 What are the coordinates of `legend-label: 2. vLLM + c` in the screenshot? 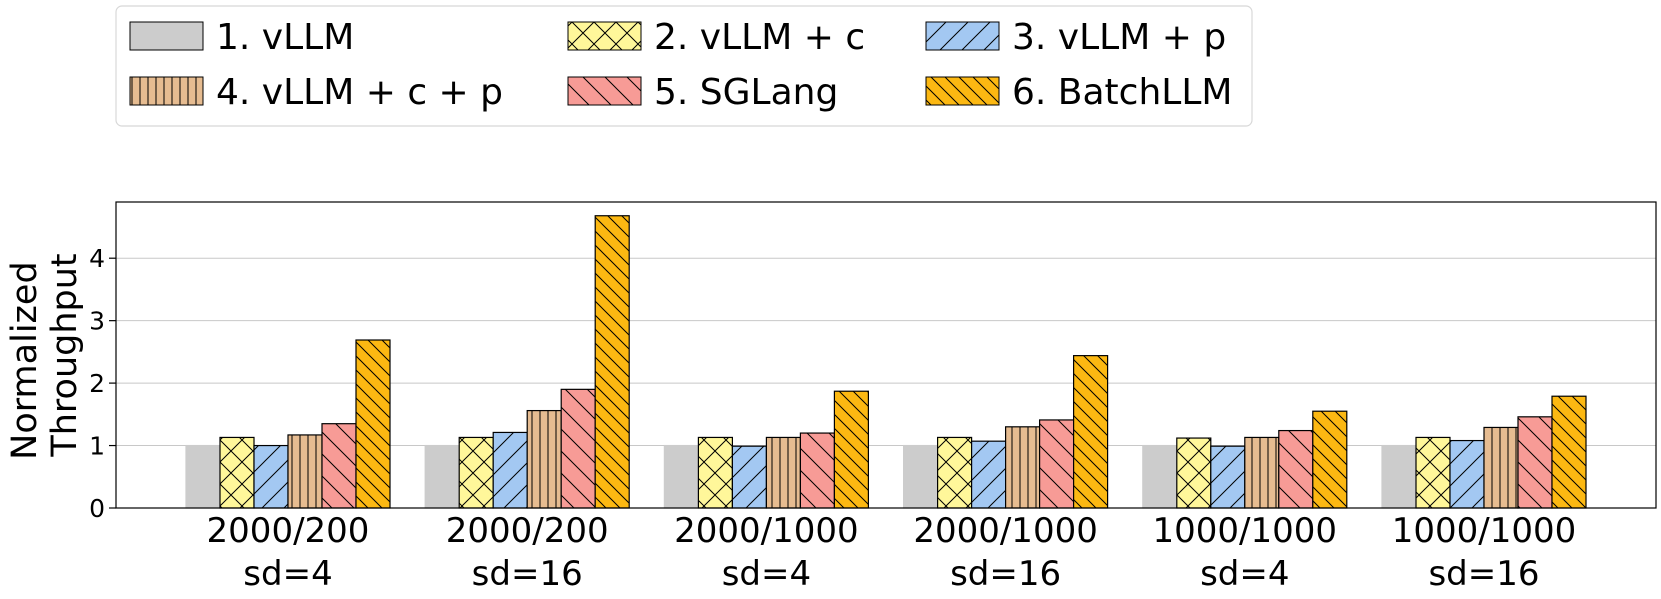 It's located at (759, 37).